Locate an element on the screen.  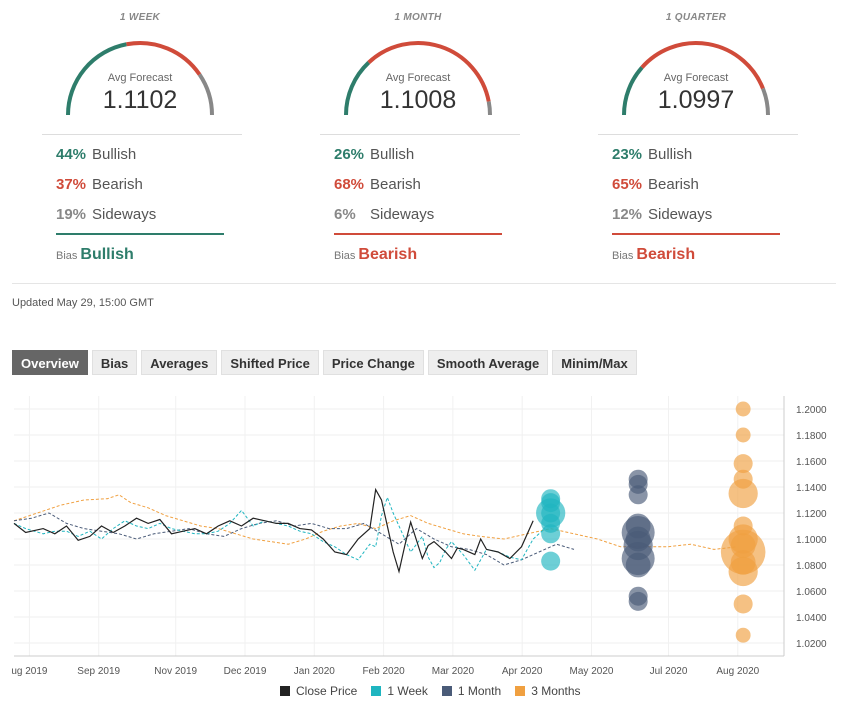
bullish-row: 44% Bullish is located at coordinates (96, 154).